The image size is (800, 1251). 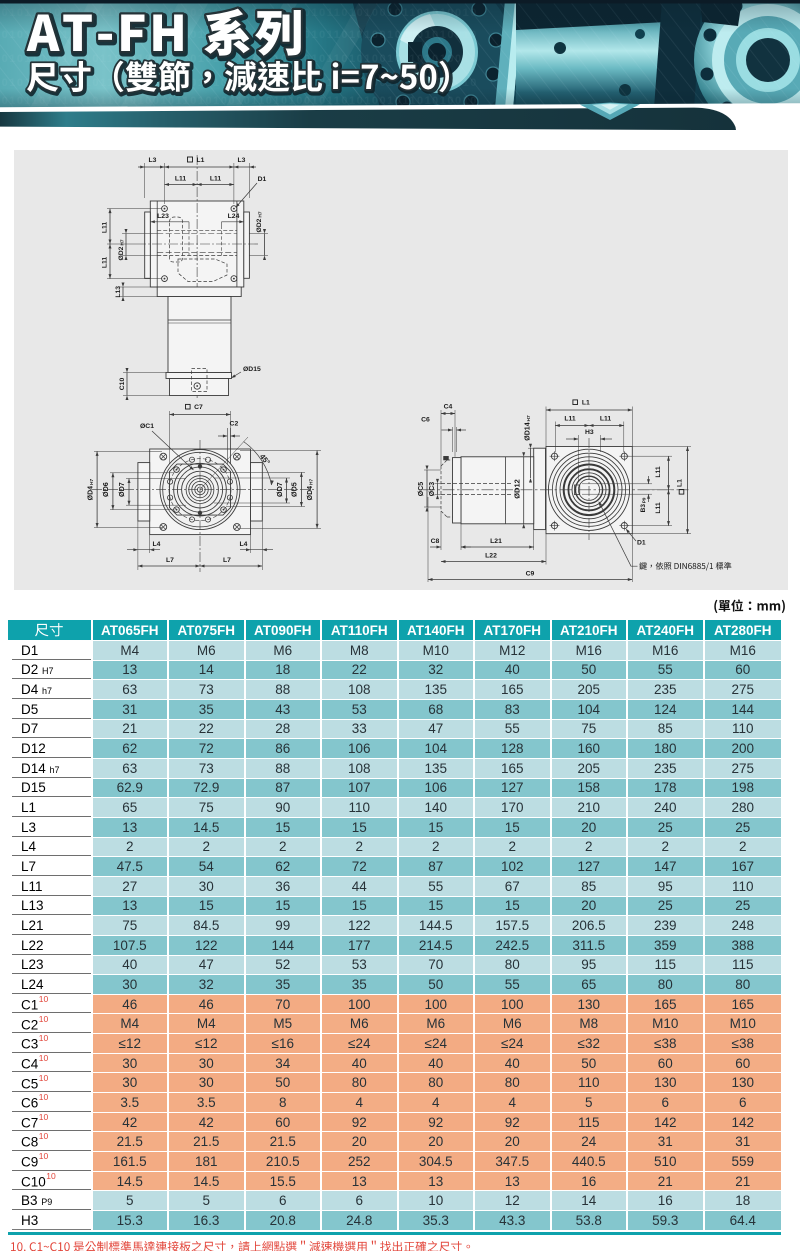 What do you see at coordinates (529, 428) in the screenshot?
I see `svg-text: ØD14 H7` at bounding box center [529, 428].